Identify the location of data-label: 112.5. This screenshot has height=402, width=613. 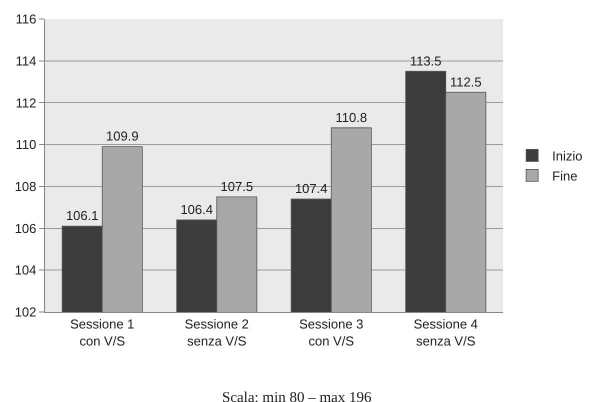
(466, 82).